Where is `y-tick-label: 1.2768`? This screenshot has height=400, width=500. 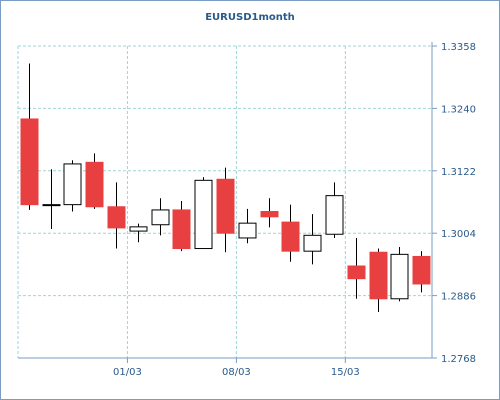 y-tick-label: 1.2768 is located at coordinates (458, 359).